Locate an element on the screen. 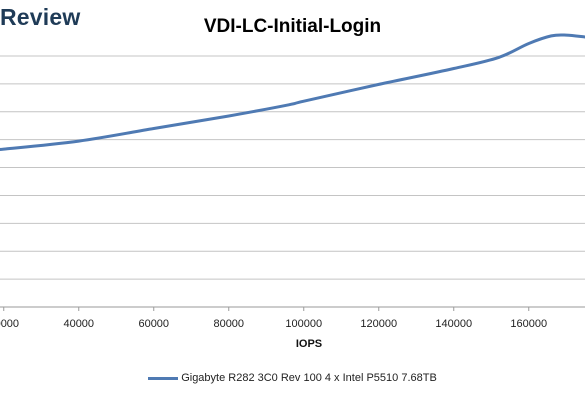 This screenshot has height=401, width=585. brand-logo-text: Review is located at coordinates (40, 17).